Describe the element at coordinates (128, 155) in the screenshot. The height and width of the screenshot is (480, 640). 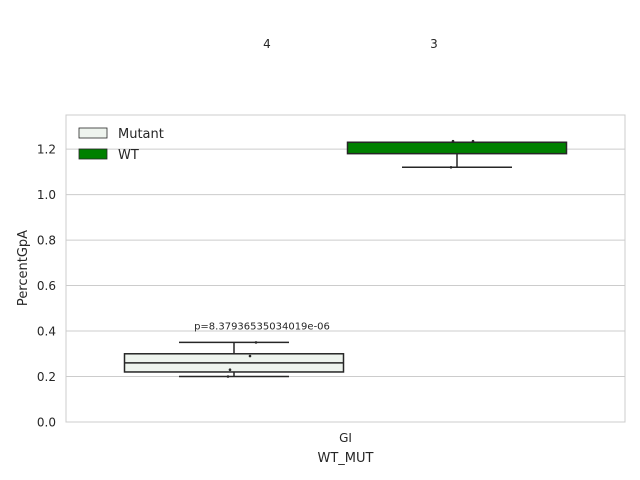
I see `legend-label-wt: WT` at that location.